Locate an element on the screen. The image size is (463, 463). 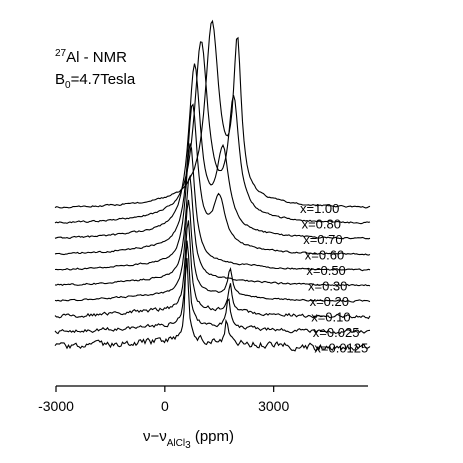
series-label: x=0.50 is located at coordinates (325, 270).